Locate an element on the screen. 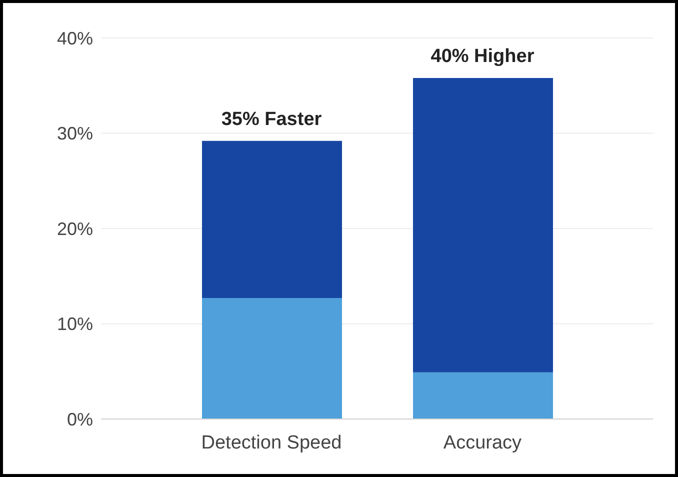 This screenshot has width=678, height=477. annotation: 40% Higher is located at coordinates (482, 57).